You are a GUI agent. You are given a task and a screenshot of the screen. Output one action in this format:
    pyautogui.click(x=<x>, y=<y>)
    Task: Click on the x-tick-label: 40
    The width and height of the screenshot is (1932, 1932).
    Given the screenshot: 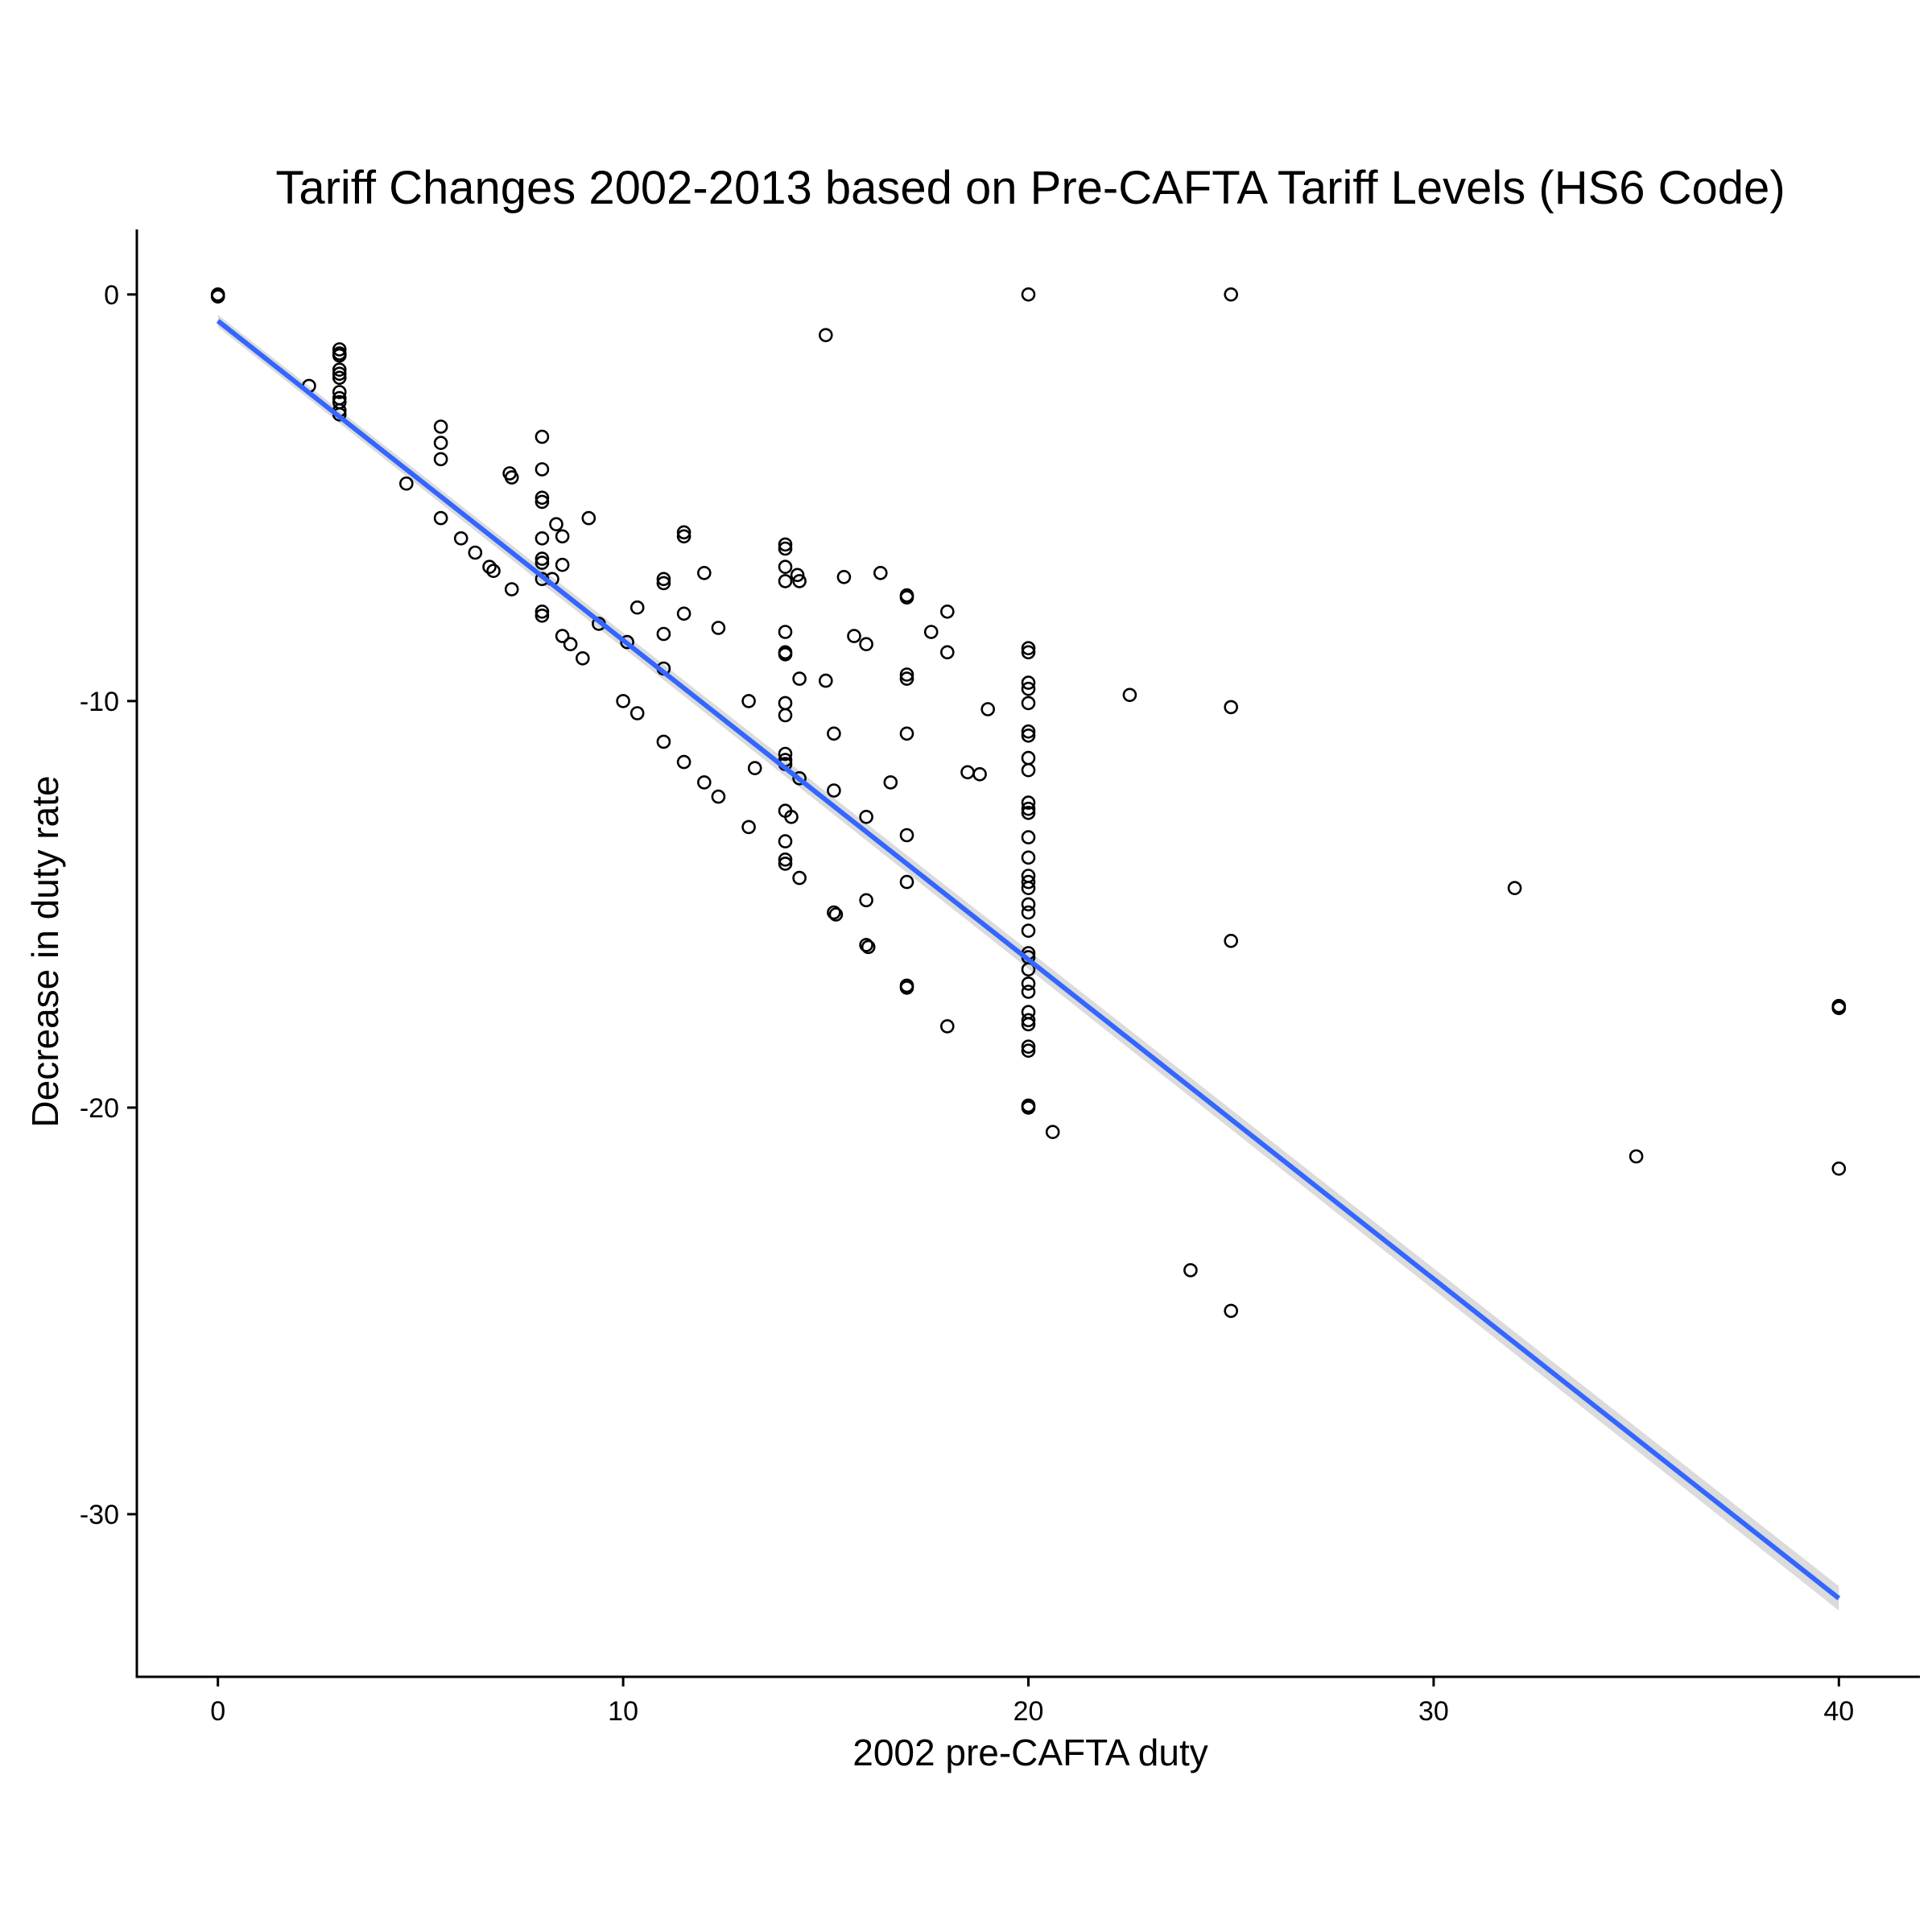 What is the action you would take?
    pyautogui.click(x=1838, y=1711)
    